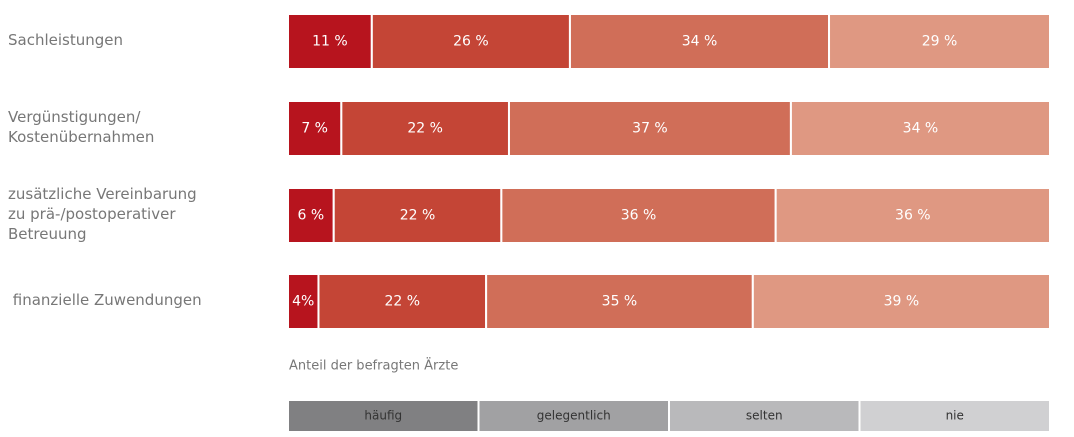 The image size is (1074, 437). What do you see at coordinates (471, 42) in the screenshot?
I see `value-label: 26 %` at bounding box center [471, 42].